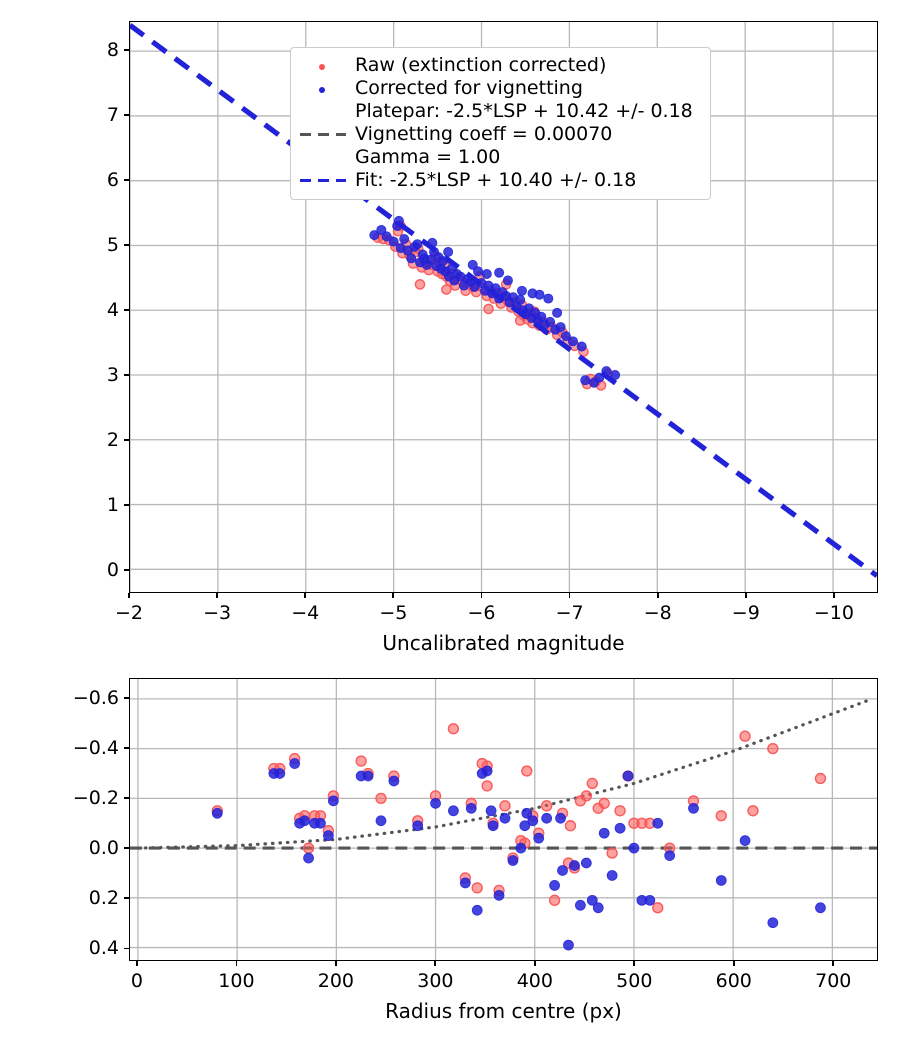  Describe the element at coordinates (112, 115) in the screenshot. I see `y-tick-label: 7` at that location.